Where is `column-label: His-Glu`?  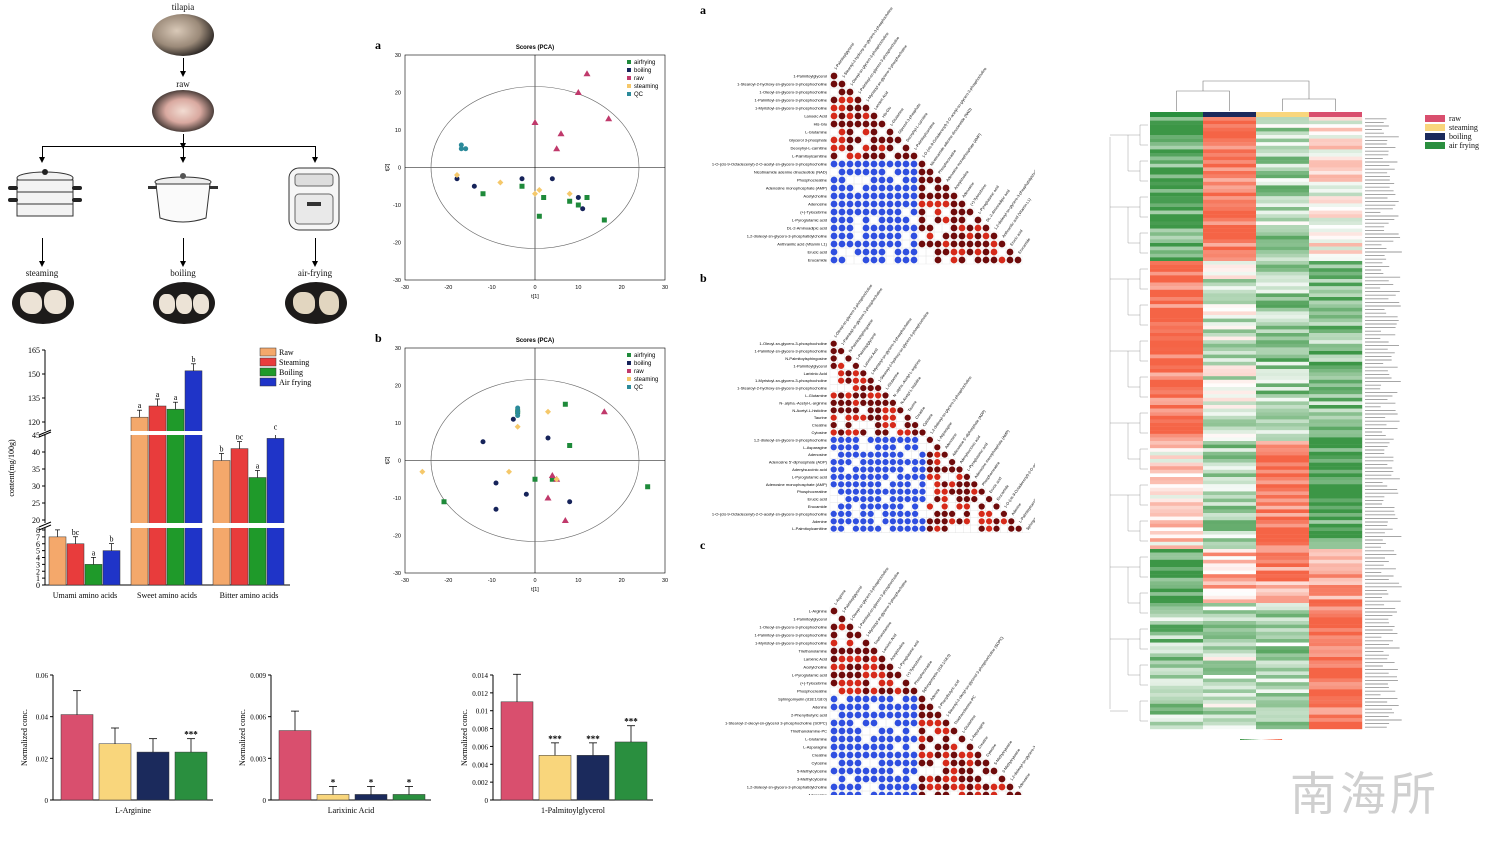 column-label: His-Glu is located at coordinates (887, 112).